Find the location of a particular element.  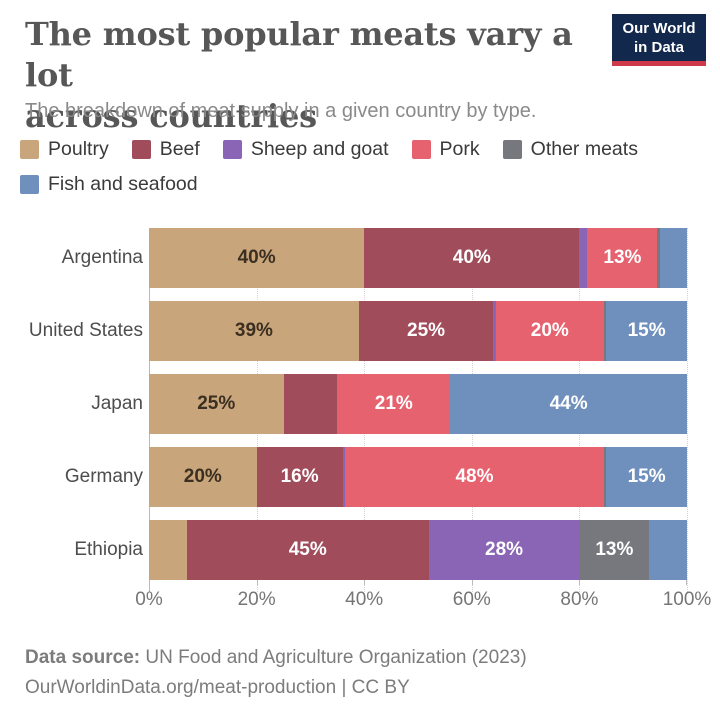

bar-segment-beef: 25% is located at coordinates (426, 331).